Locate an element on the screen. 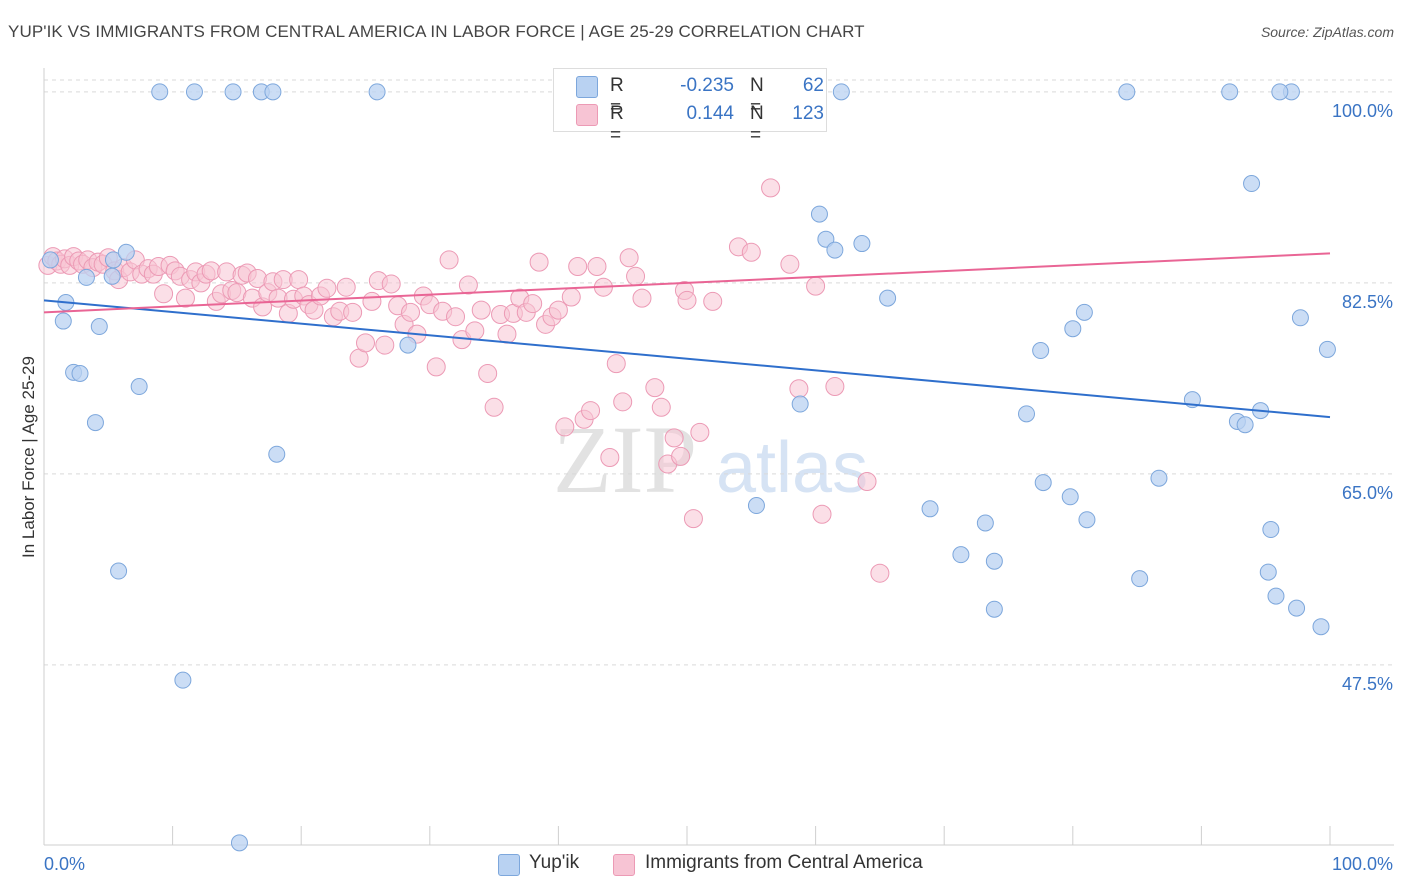 The height and width of the screenshot is (892, 1406). legend-r-value: -0.235 is located at coordinates (707, 85).